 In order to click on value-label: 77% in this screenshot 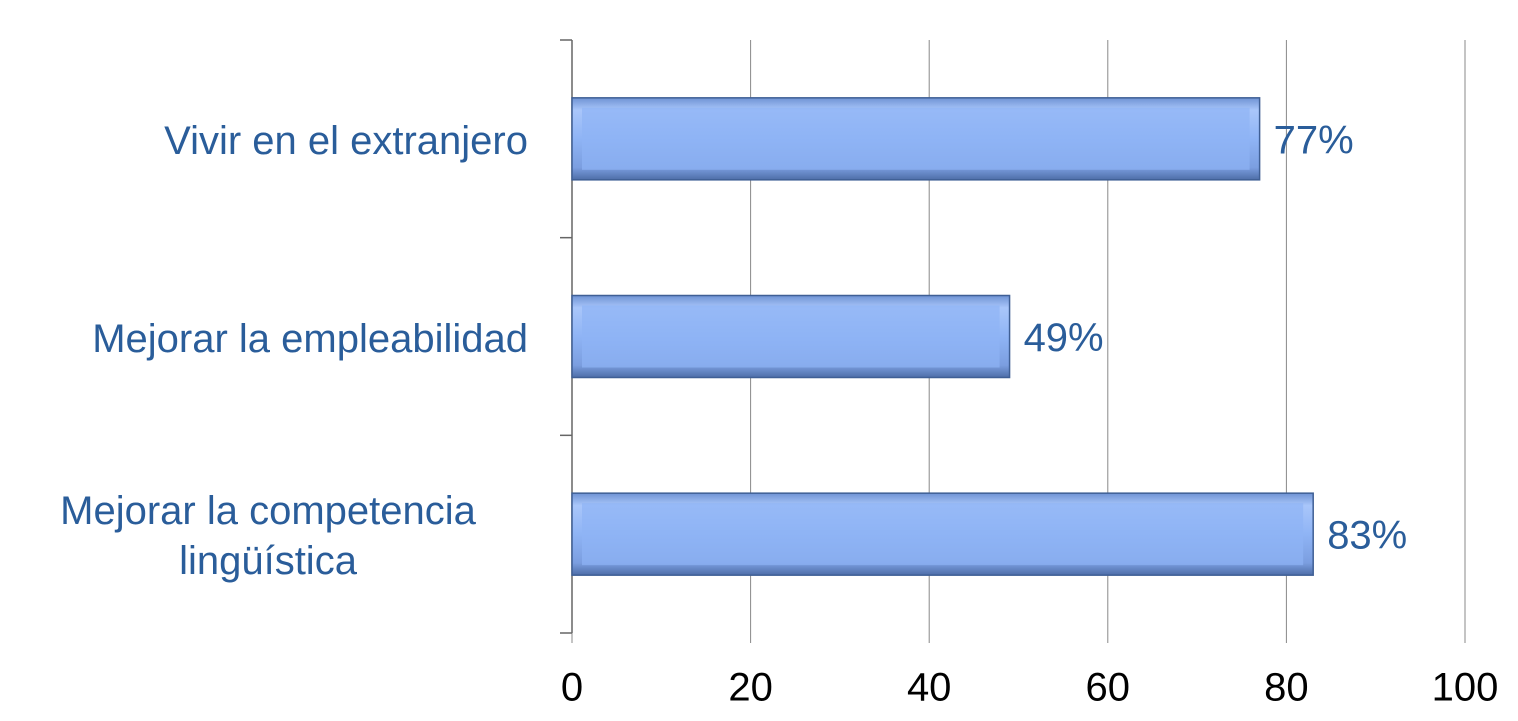, I will do `click(1314, 140)`.